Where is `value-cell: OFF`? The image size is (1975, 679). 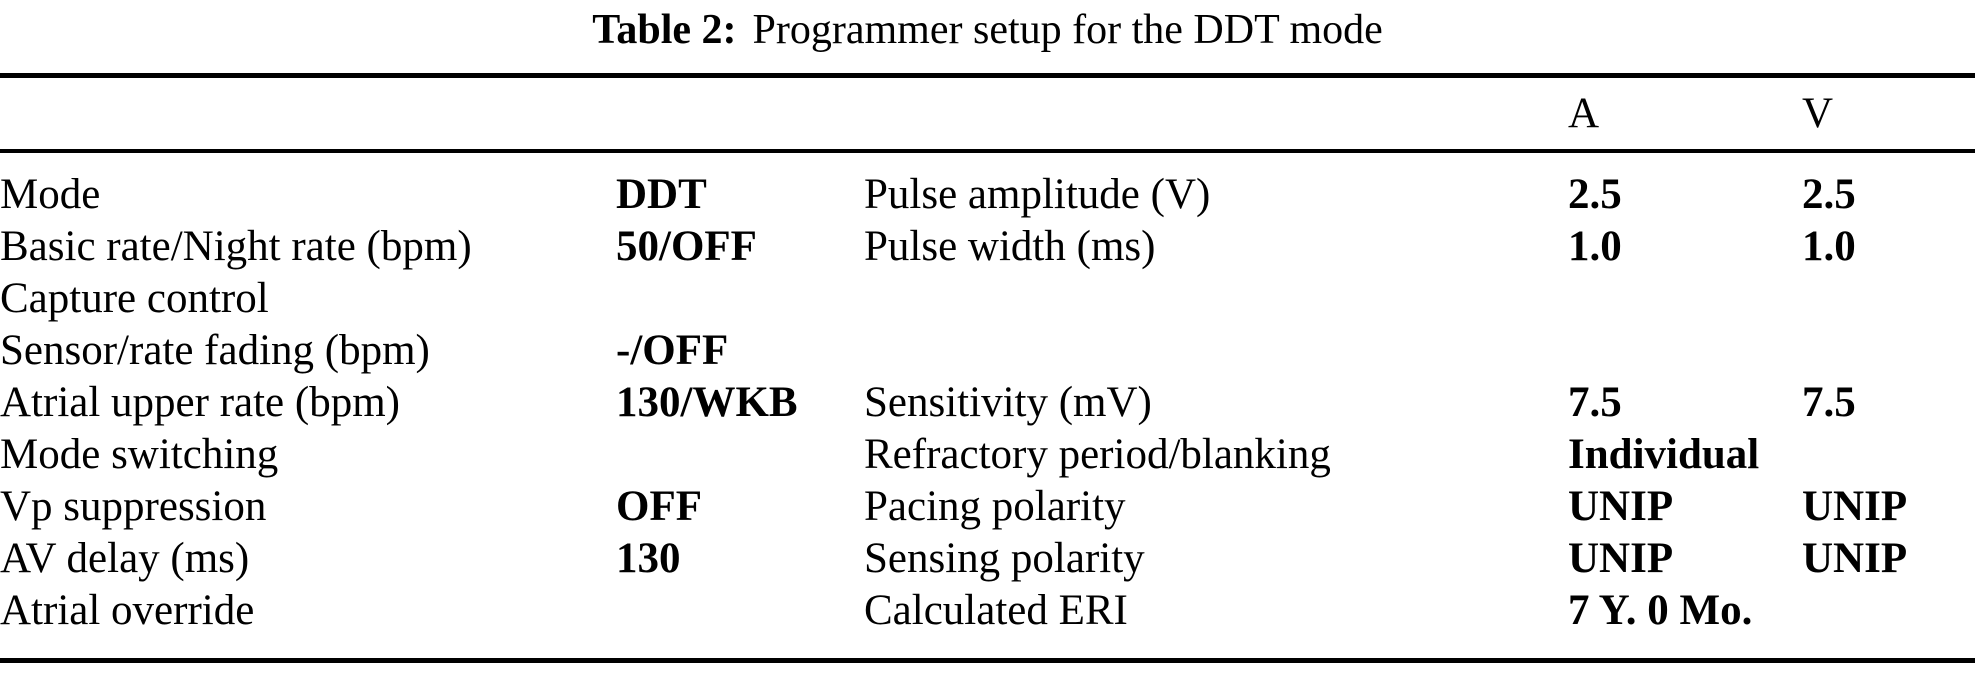 value-cell: OFF is located at coordinates (659, 506).